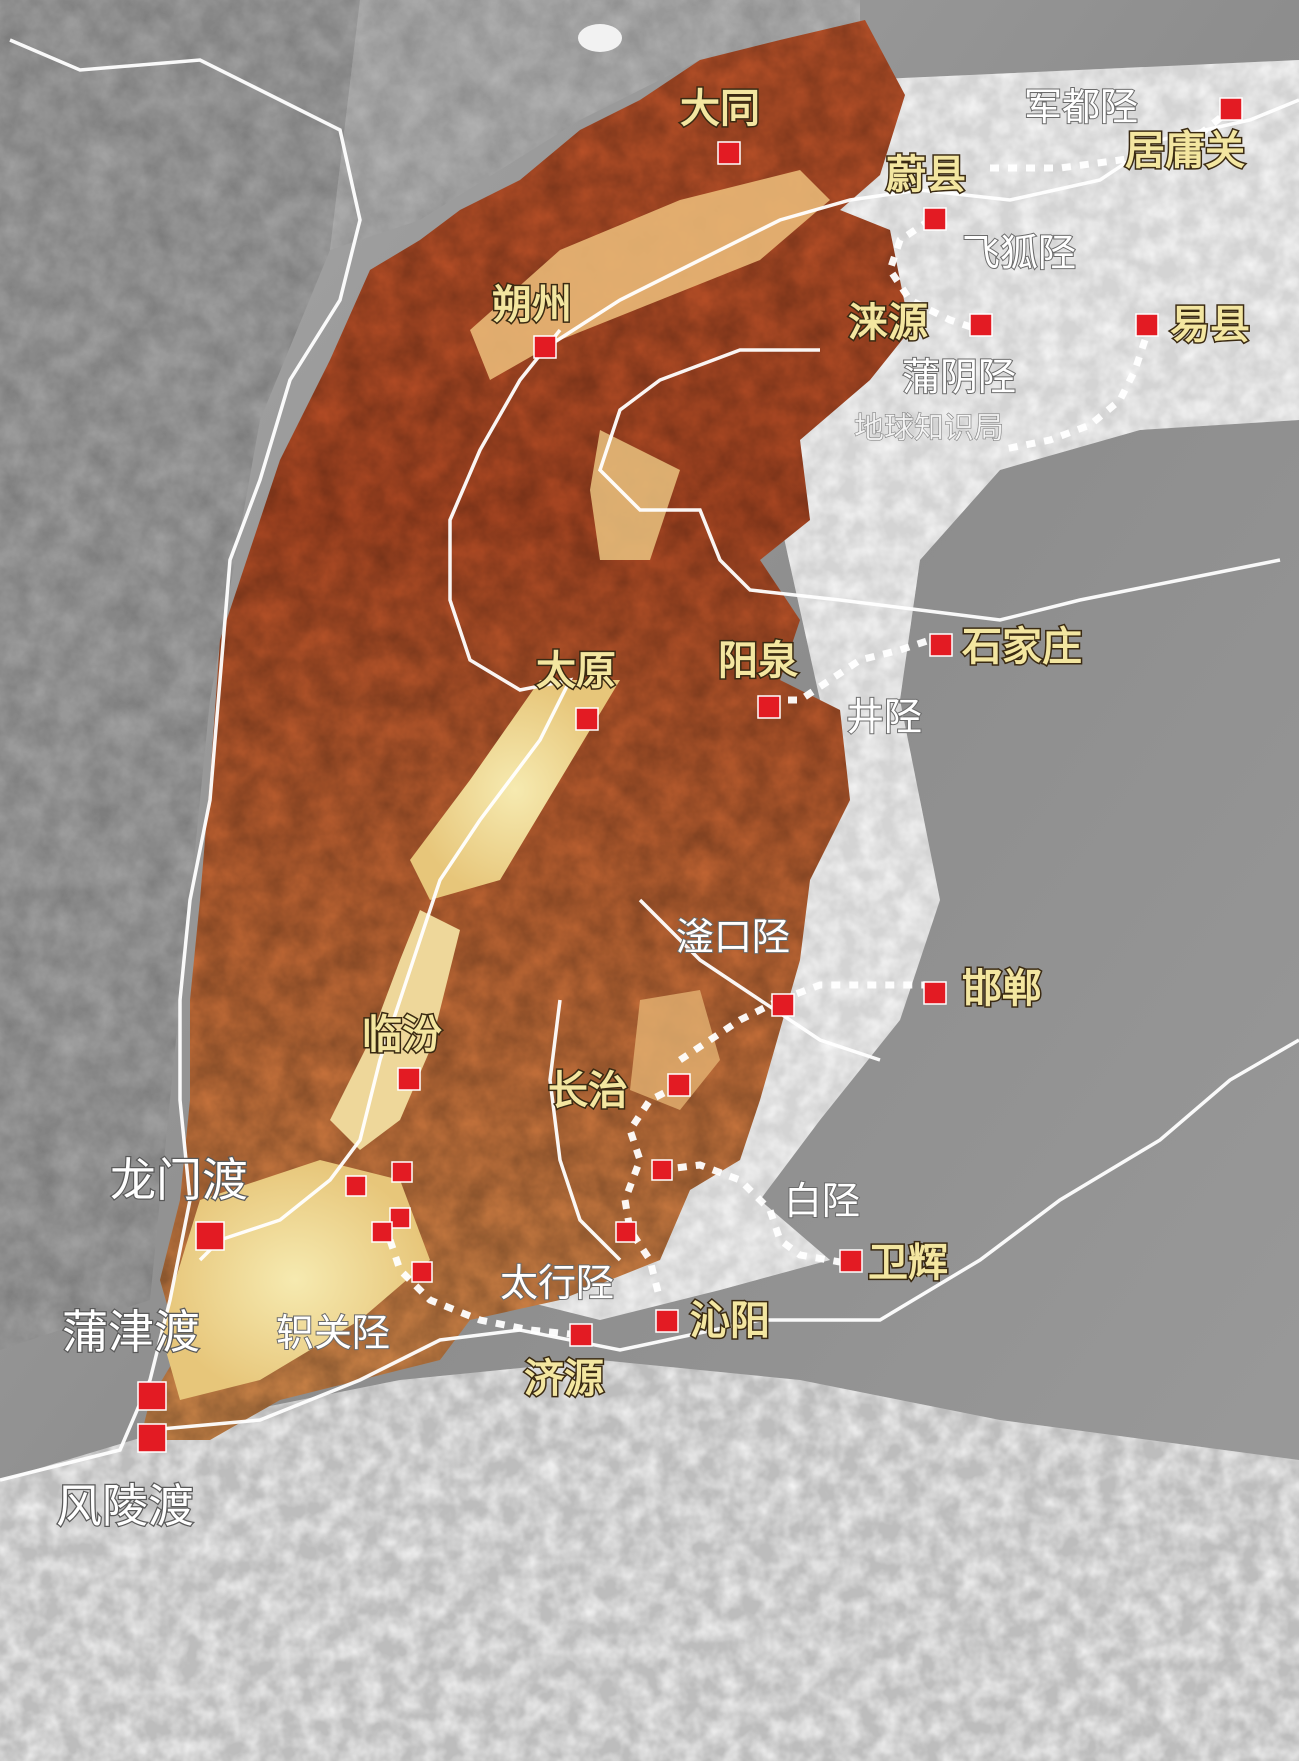 The height and width of the screenshot is (1761, 1299). What do you see at coordinates (152, 1438) in the screenshot?
I see `marker-fengling` at bounding box center [152, 1438].